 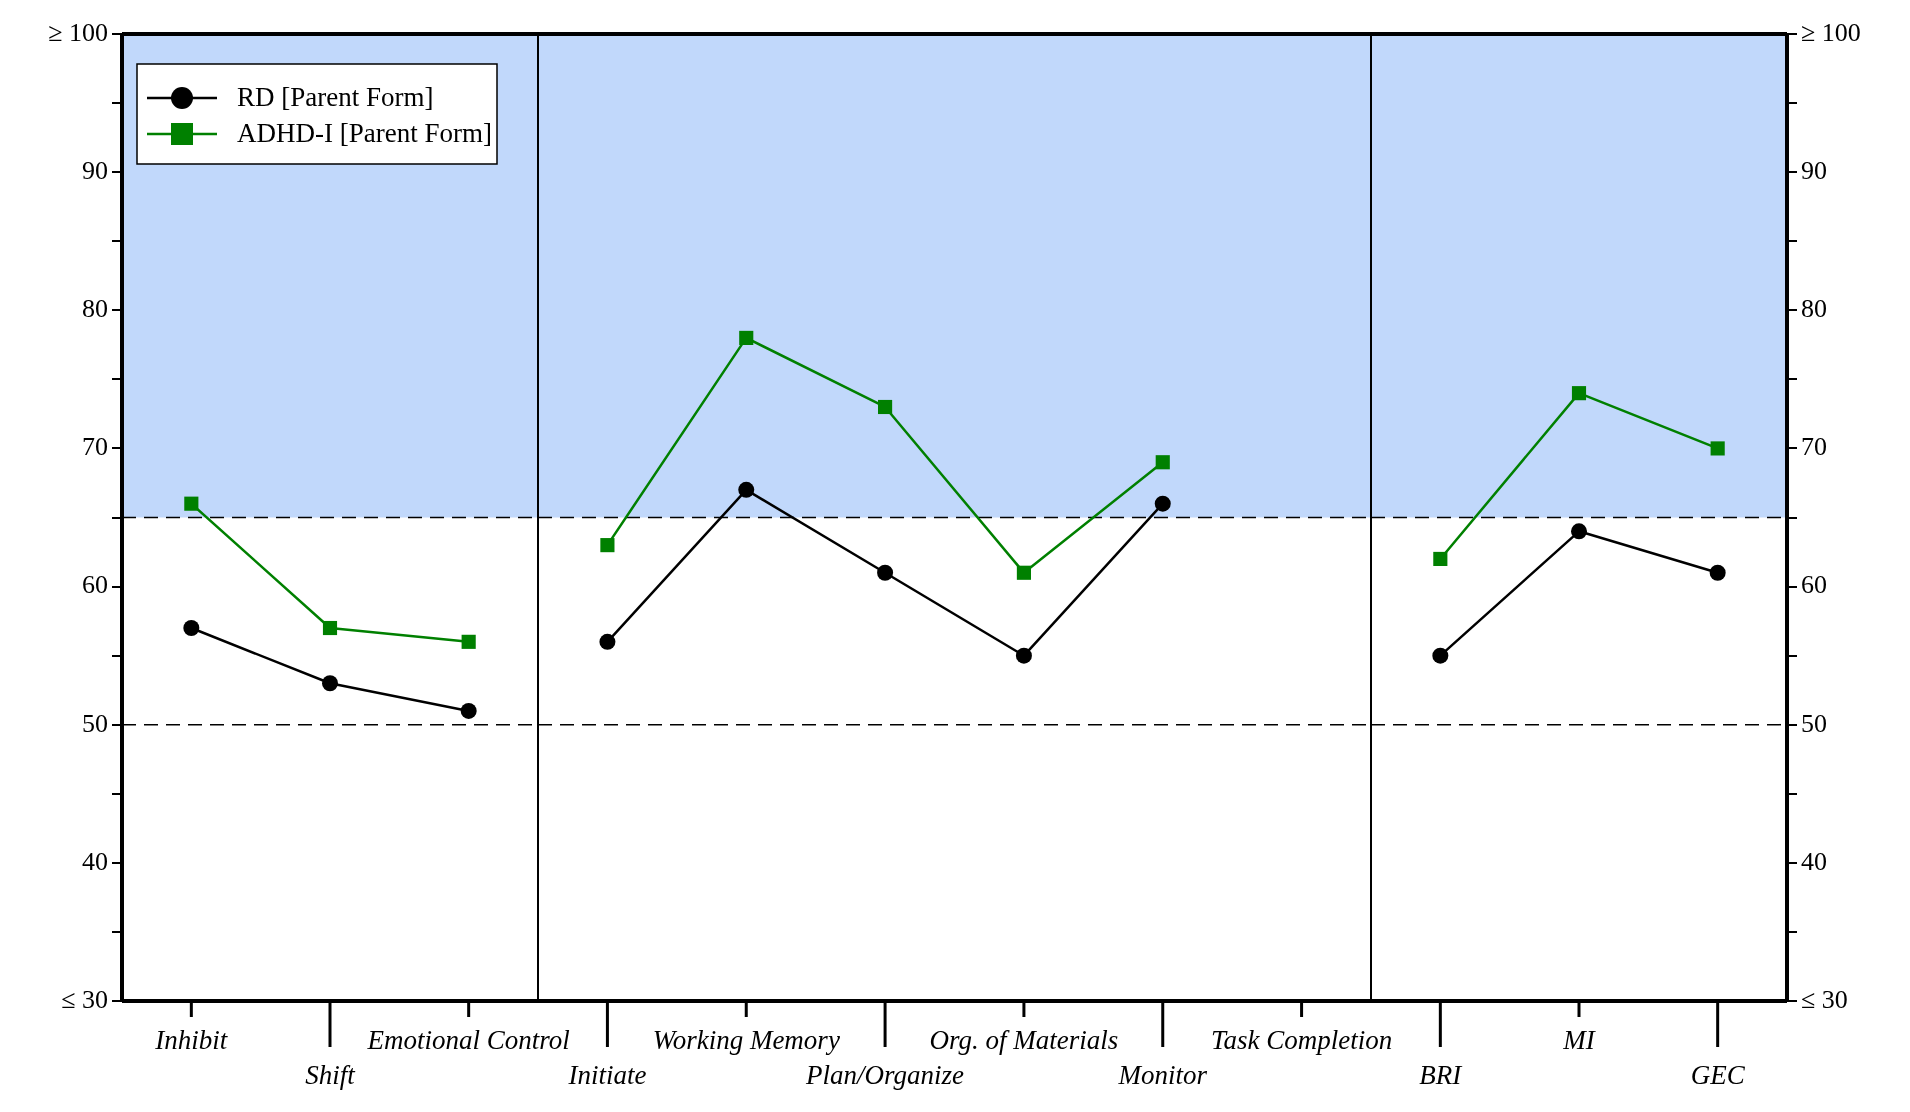 I want to click on y-tick-label: 80, so click(x=95, y=309).